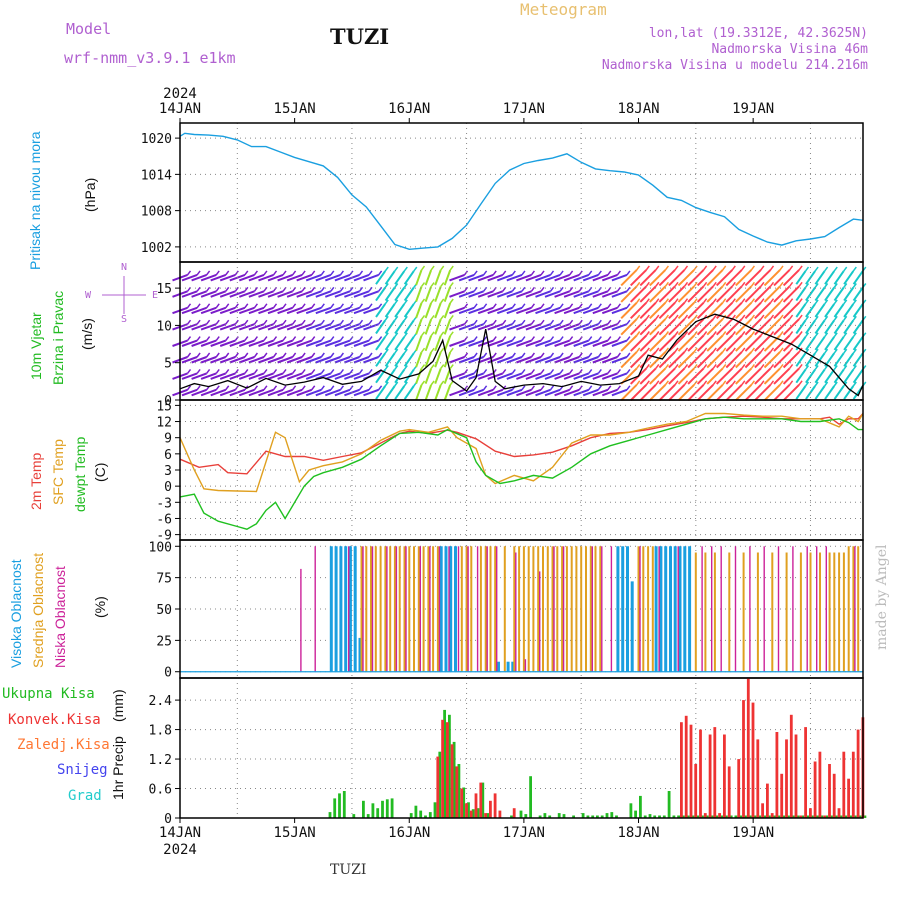 Image resolution: width=900 pixels, height=900 pixels. What do you see at coordinates (758, 33) in the screenshot?
I see `lonlat-label: lon,lat (19.3312E, 42.3625N)` at bounding box center [758, 33].